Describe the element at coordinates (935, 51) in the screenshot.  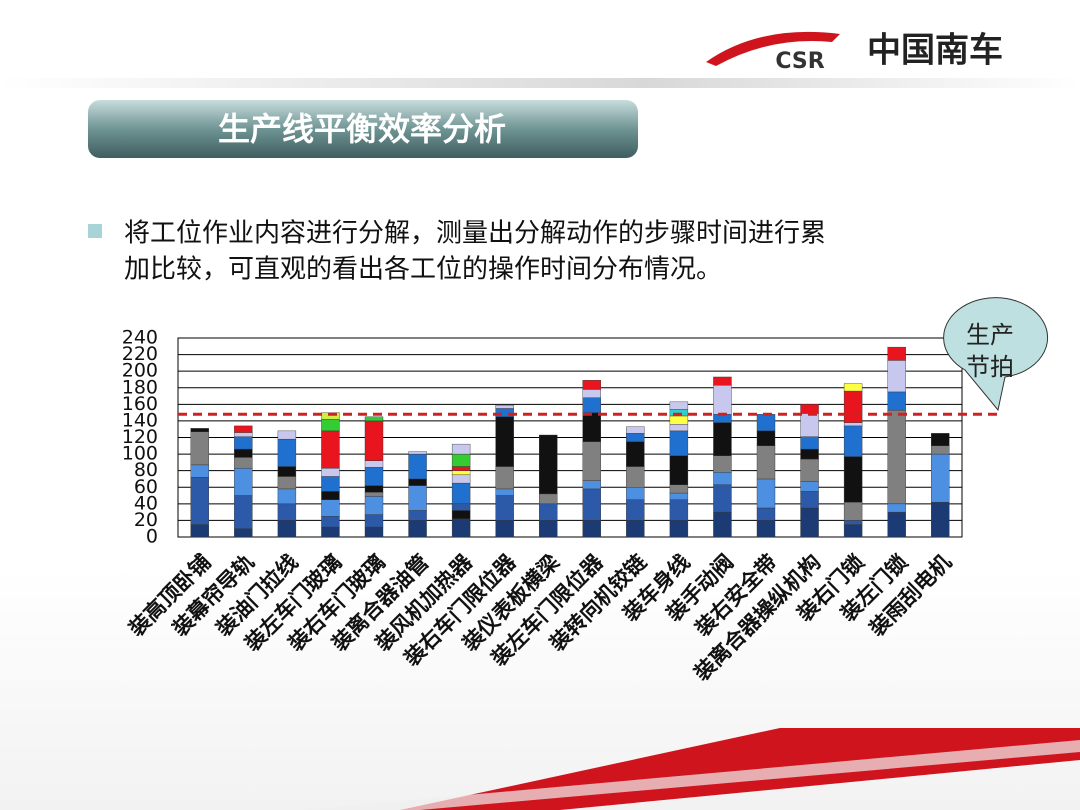
I see `company-name: 中国南车` at that location.